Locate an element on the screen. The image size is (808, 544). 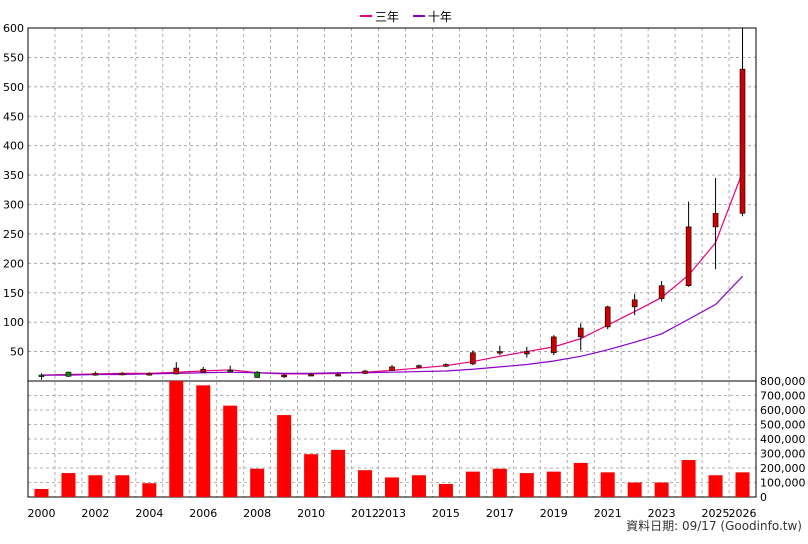
legend-swatch-3yr is located at coordinates (366, 16).